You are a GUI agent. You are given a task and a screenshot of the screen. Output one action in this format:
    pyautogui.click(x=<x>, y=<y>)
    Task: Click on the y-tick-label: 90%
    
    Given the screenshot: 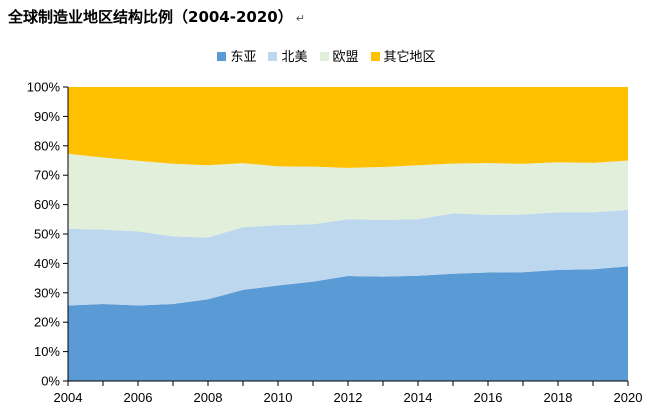 What is the action you would take?
    pyautogui.click(x=47, y=116)
    